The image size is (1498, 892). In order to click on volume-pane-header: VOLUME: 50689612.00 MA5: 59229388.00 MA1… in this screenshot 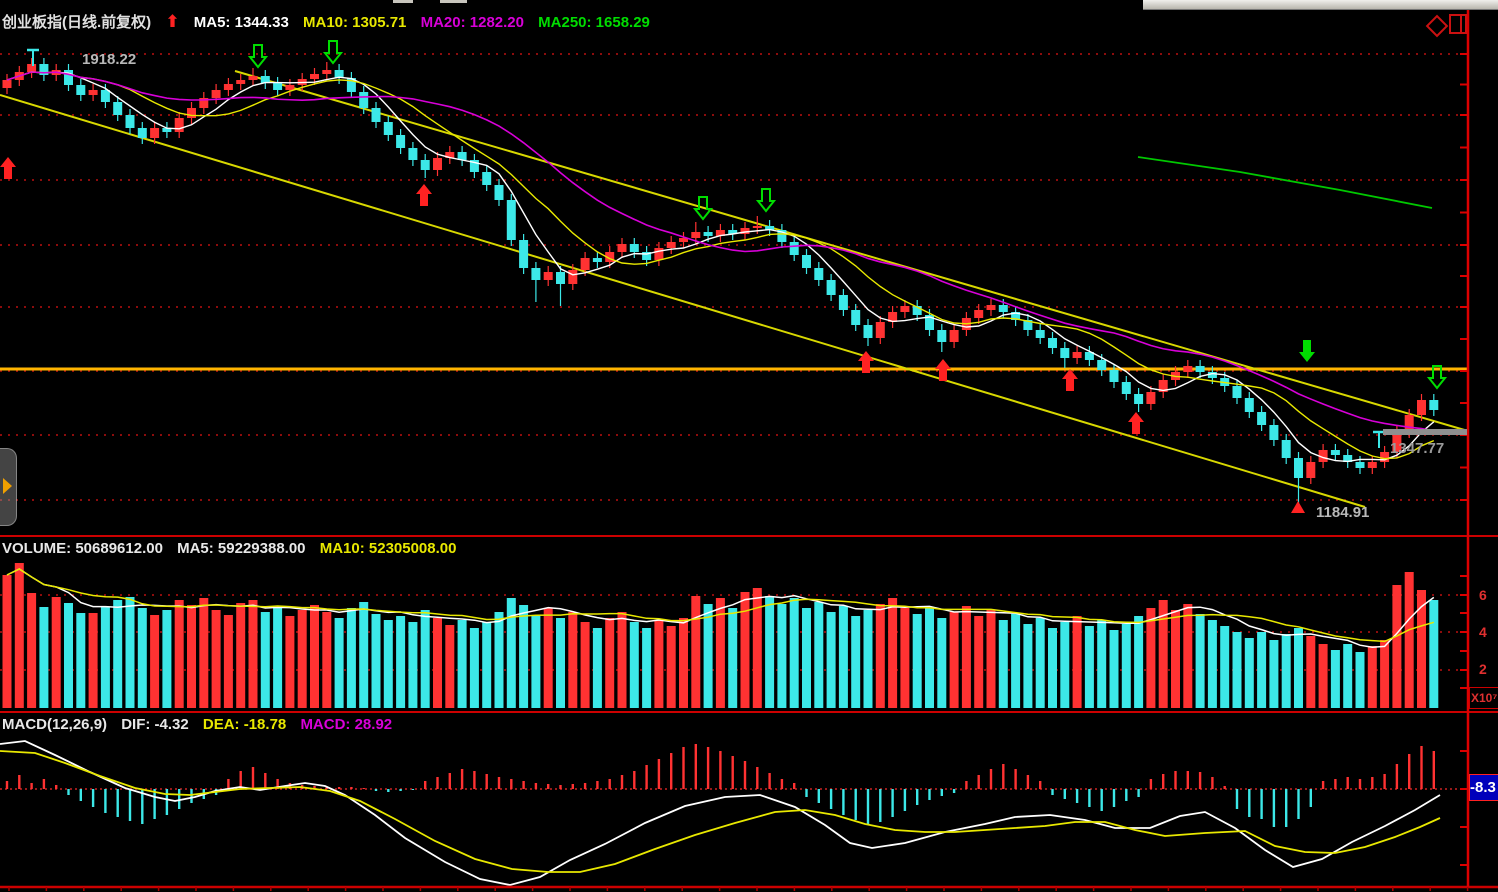, I will do `click(234, 548)`.